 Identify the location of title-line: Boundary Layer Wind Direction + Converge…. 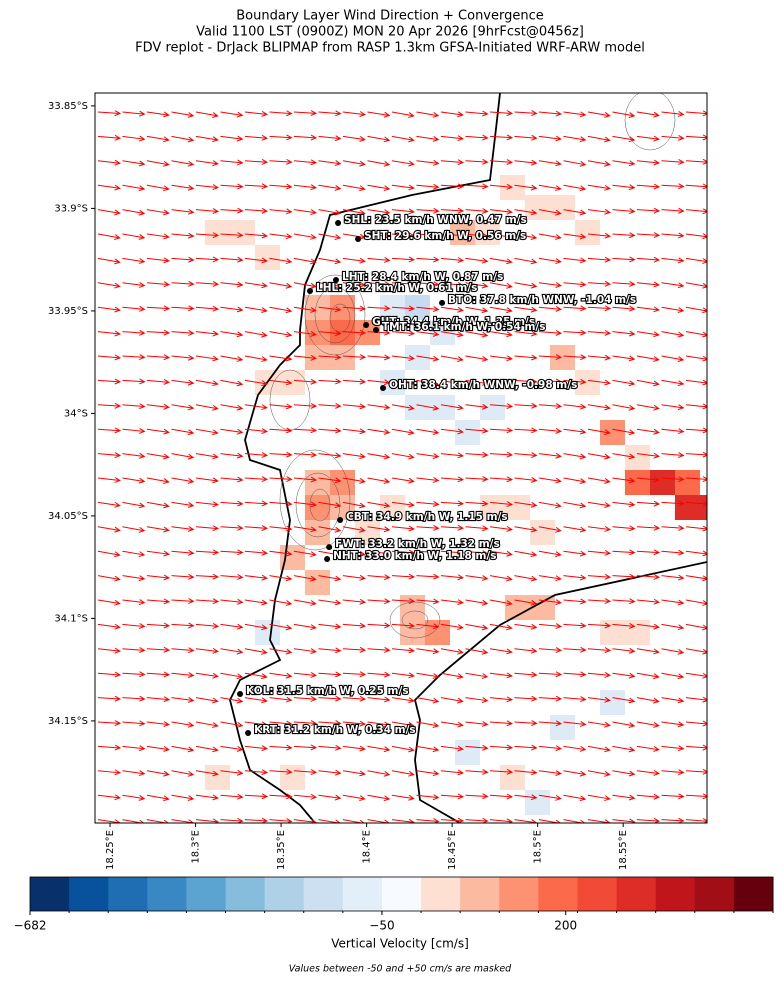
(390, 16).